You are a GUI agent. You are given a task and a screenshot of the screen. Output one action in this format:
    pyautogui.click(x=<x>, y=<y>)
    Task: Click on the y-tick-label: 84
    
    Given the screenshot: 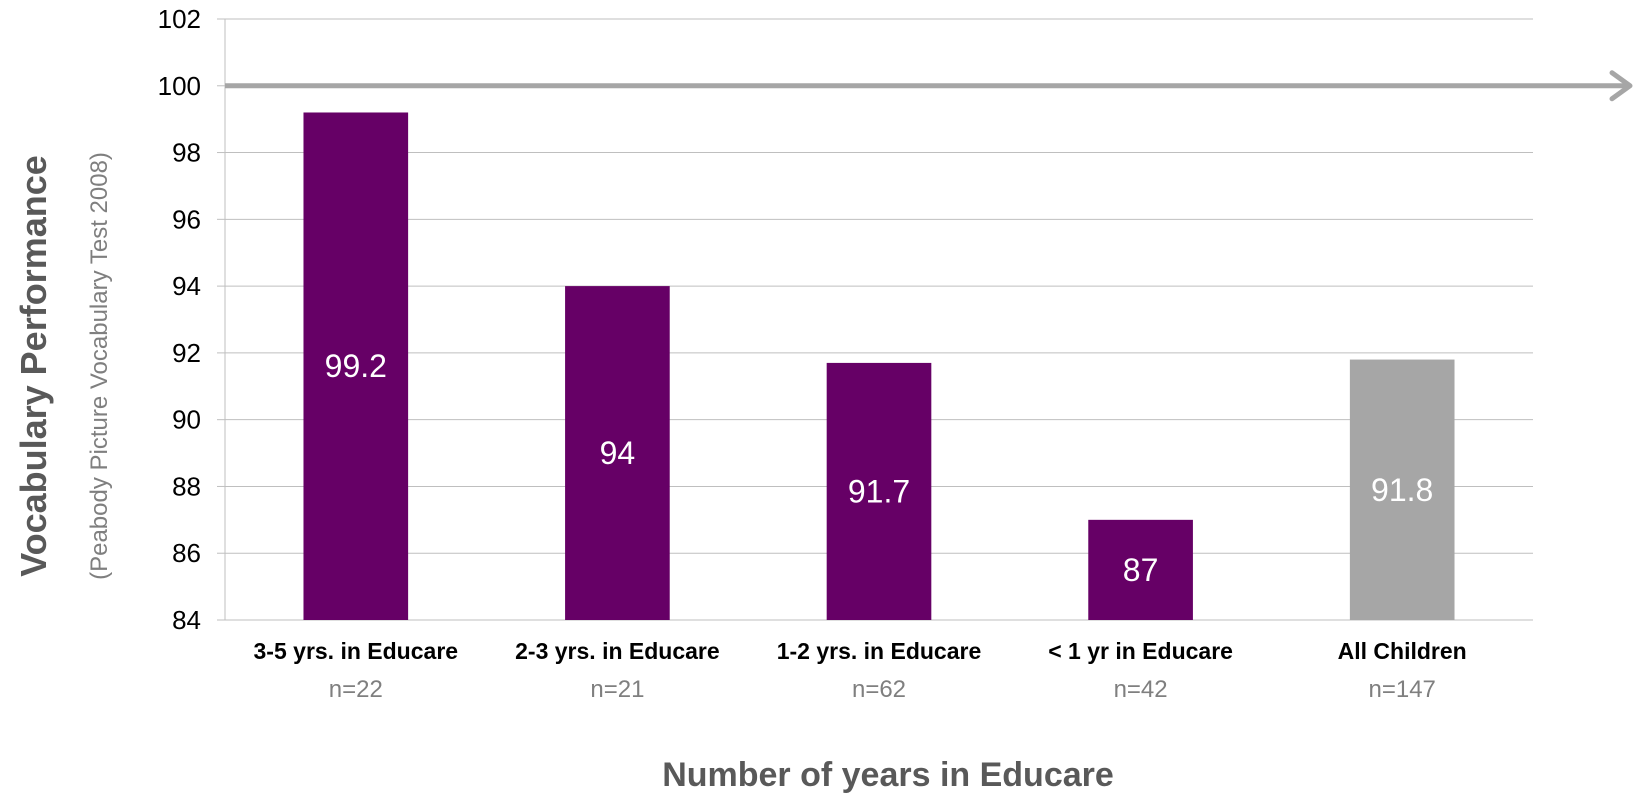 What is the action you would take?
    pyautogui.click(x=186, y=620)
    